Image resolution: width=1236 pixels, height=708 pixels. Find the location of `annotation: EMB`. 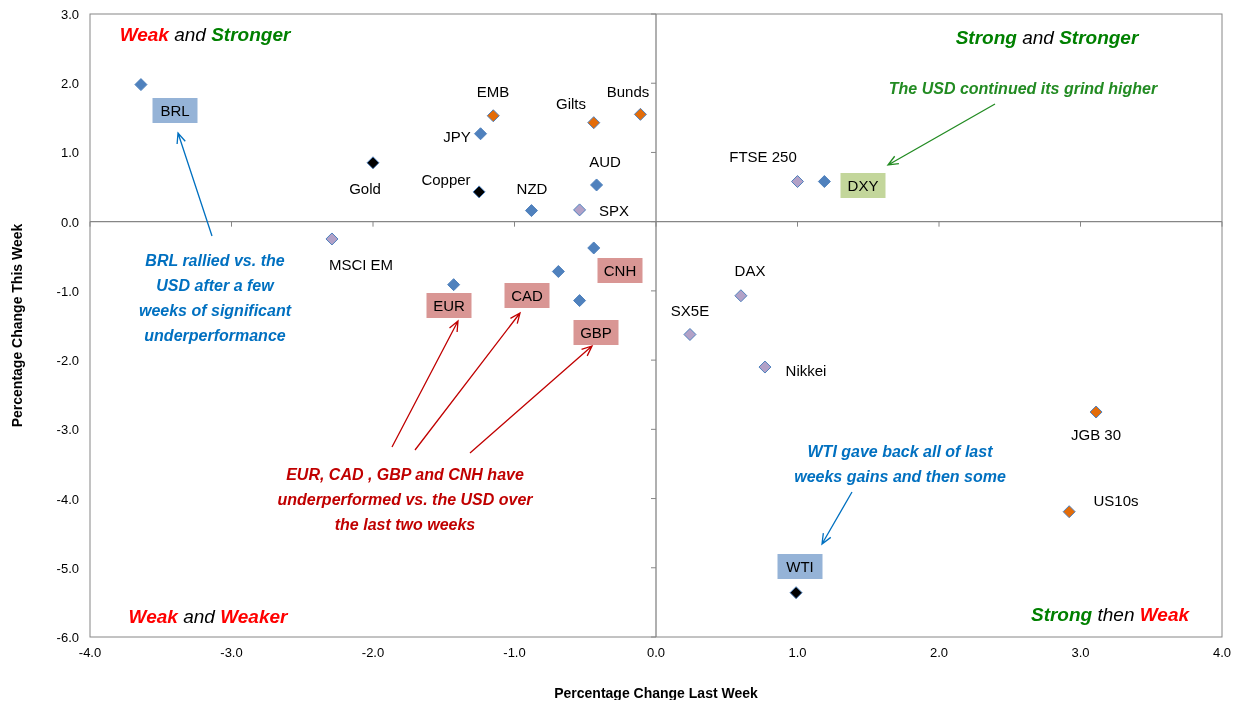

annotation: EMB is located at coordinates (493, 91).